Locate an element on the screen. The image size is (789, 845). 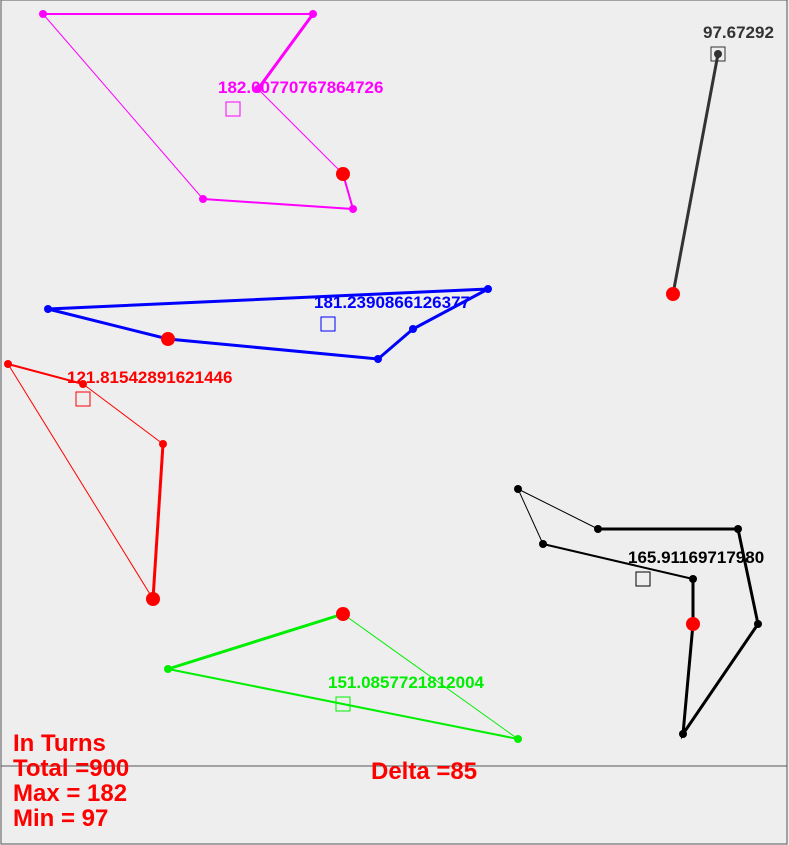
magenta-start-marker is located at coordinates (343, 174).